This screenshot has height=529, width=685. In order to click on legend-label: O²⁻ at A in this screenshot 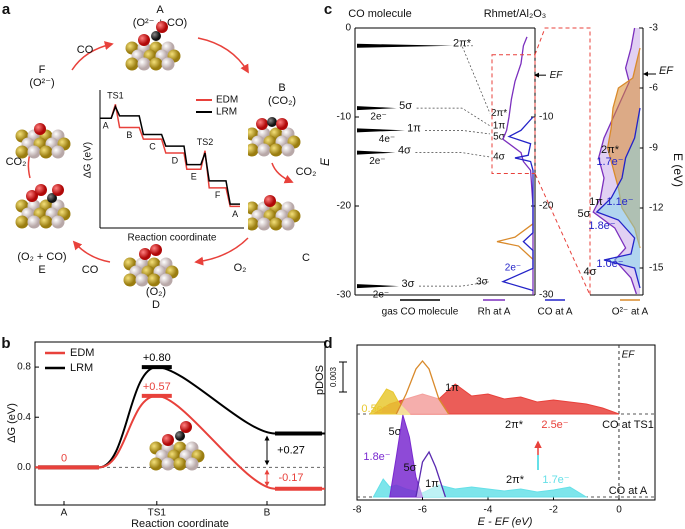, I will do `click(630, 312)`.